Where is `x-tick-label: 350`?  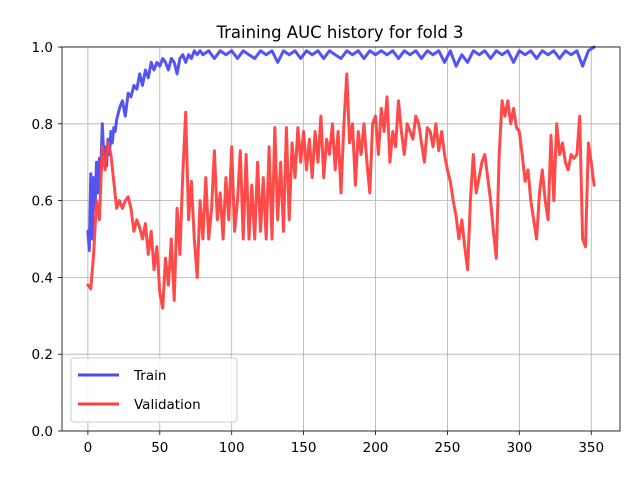 x-tick-label: 350 is located at coordinates (591, 448).